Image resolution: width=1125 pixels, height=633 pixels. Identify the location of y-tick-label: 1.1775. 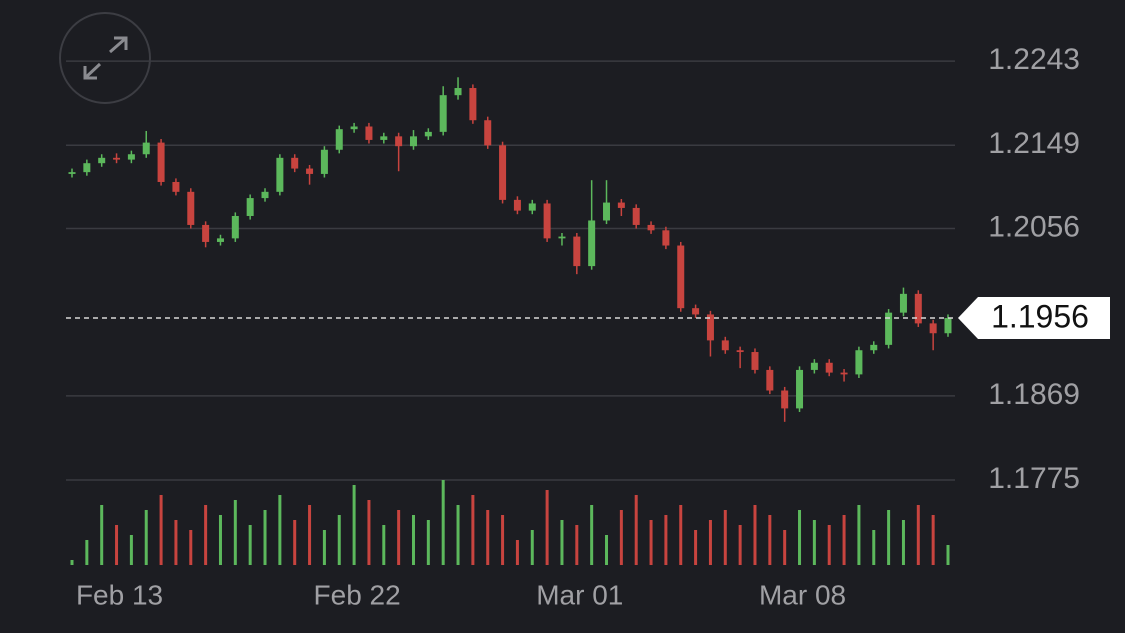
(1034, 478).